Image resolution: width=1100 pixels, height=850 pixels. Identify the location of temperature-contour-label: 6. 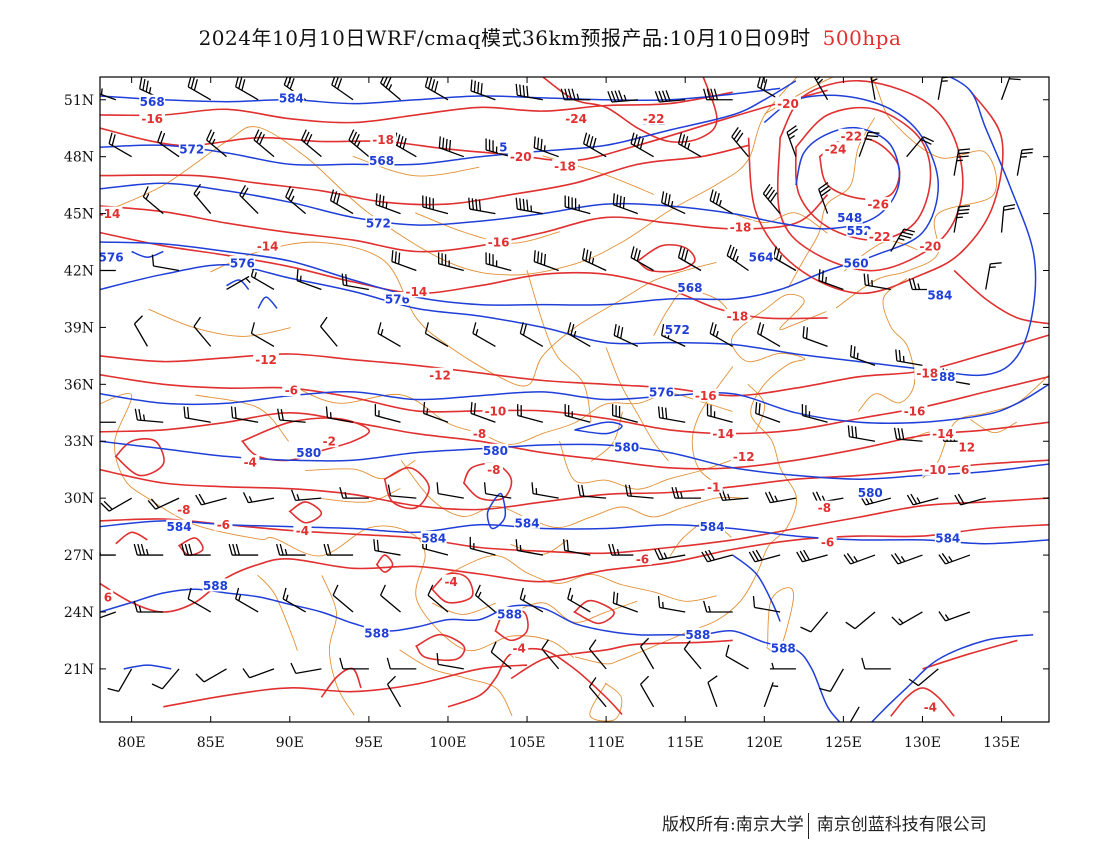
(108, 596).